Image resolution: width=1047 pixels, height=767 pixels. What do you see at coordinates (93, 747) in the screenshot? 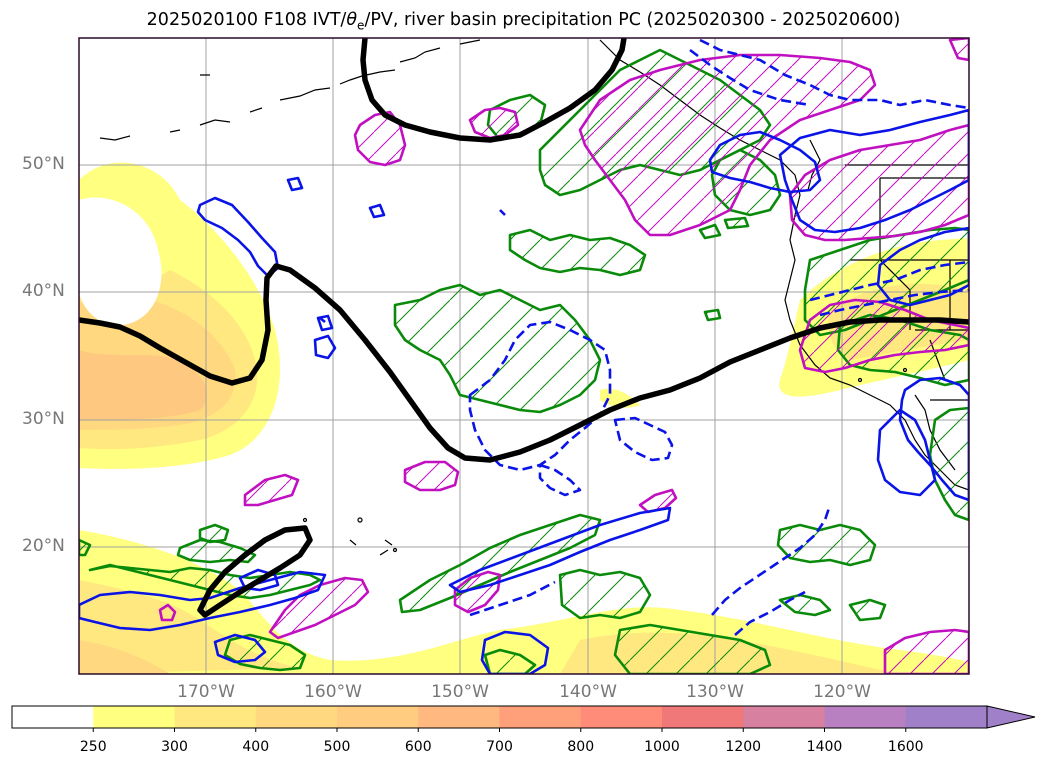
I see `colorbar-tick-label: 250` at bounding box center [93, 747].